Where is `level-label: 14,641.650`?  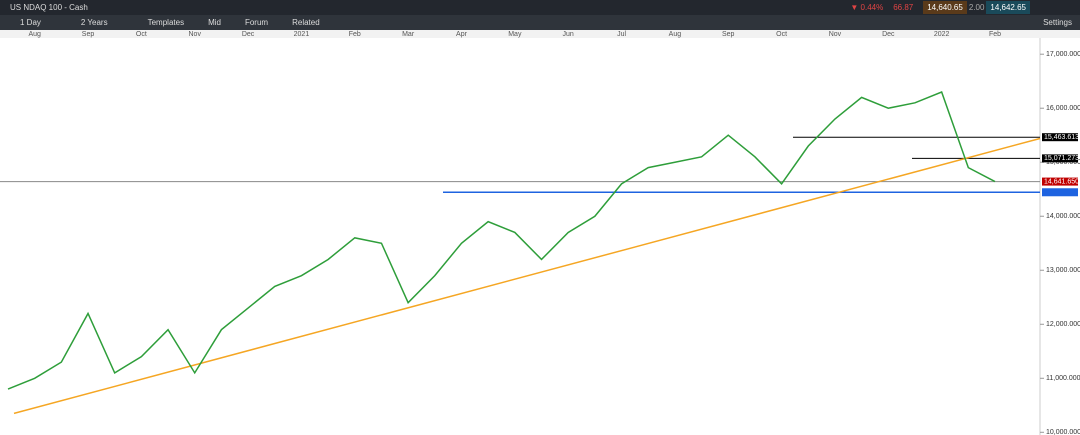 level-label: 14,641.650 is located at coordinates (1061, 181).